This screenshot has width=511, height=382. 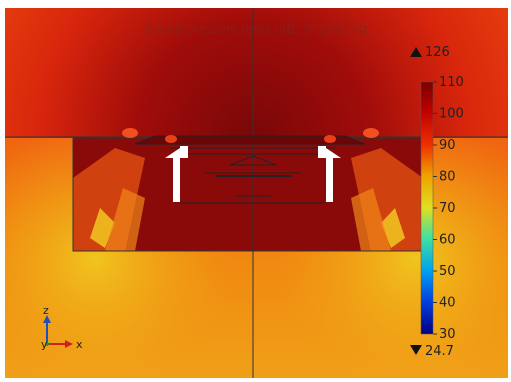 What do you see at coordinates (447, 303) in the screenshot?
I see `colorbar-tick-label: 40` at bounding box center [447, 303].